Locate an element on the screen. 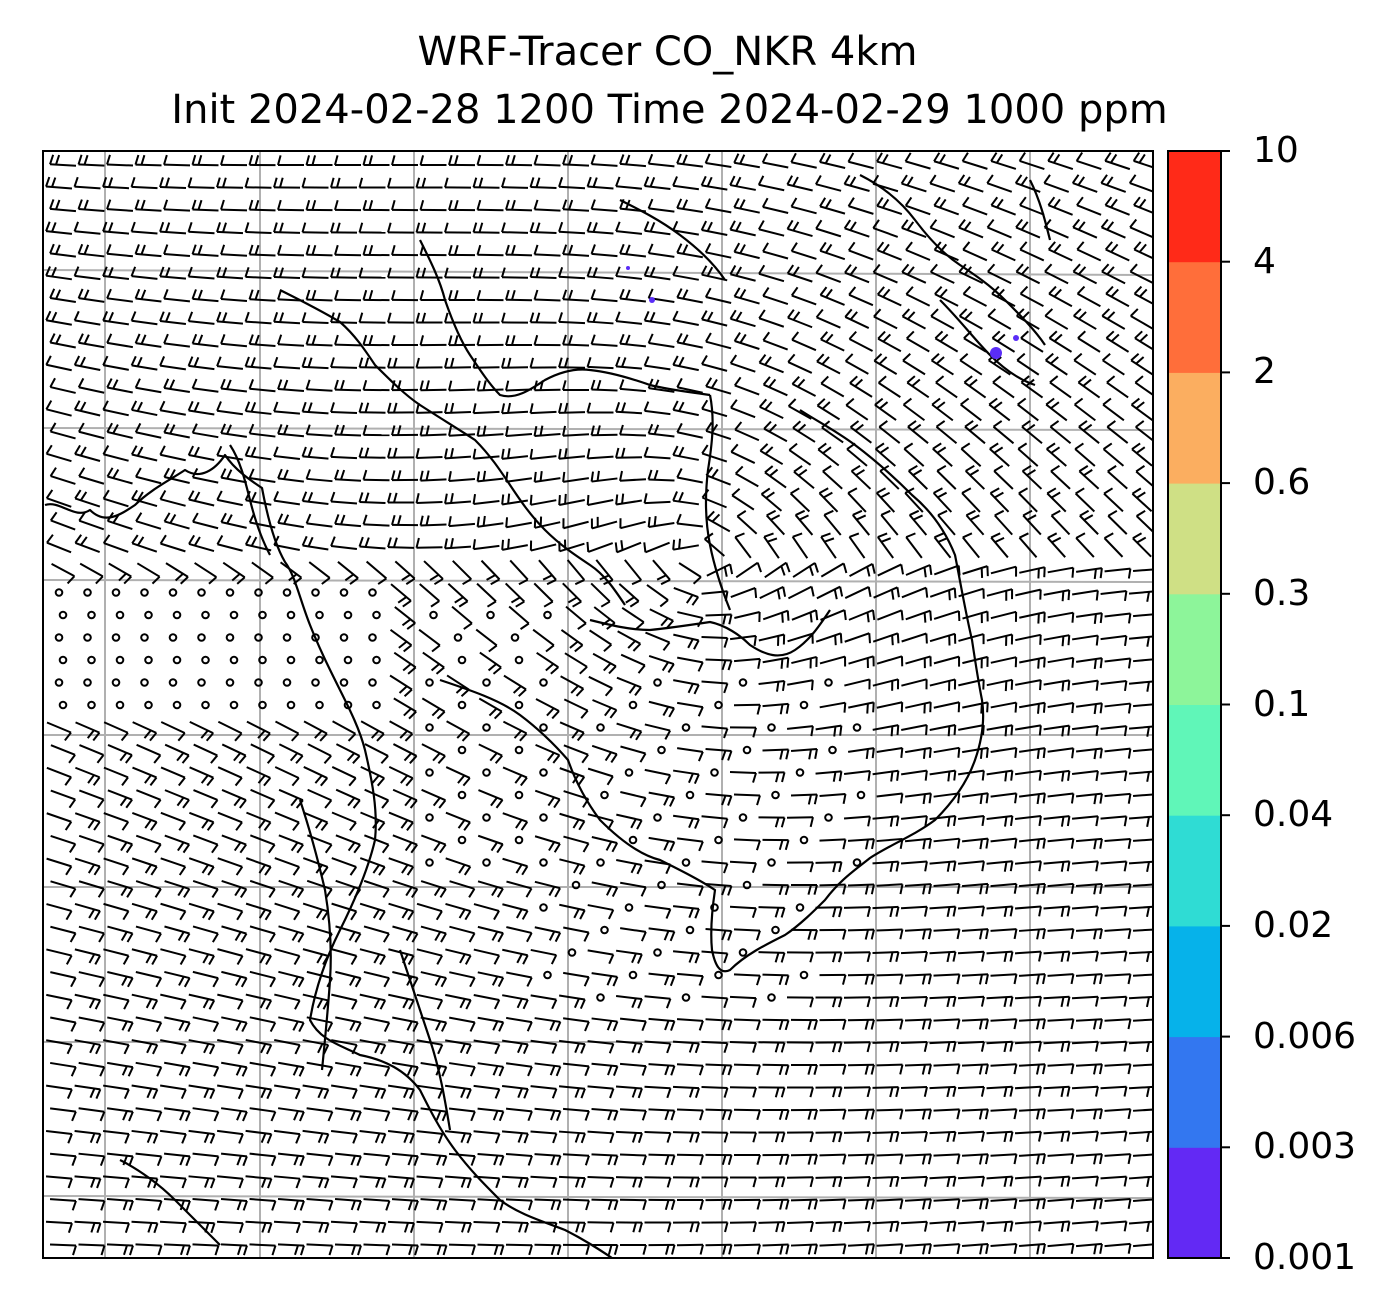 This screenshot has width=1400, height=1313. parallel-line is located at coordinates (598, 272).